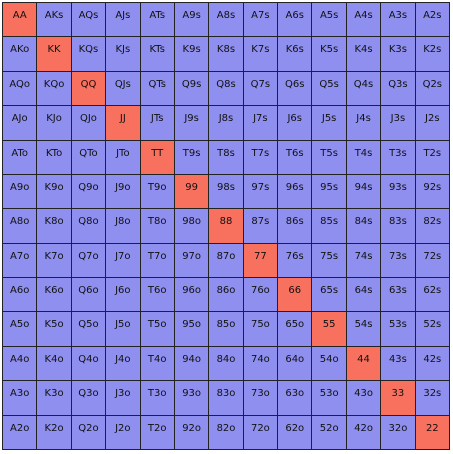  I want to click on hand-cell: 92o, so click(192, 432).